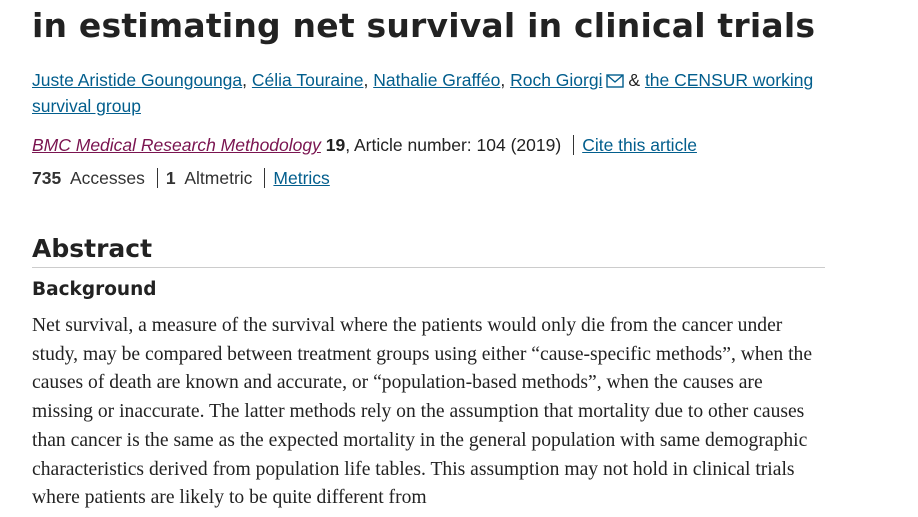 The height and width of the screenshot is (517, 918). I want to click on accesses-count: 735, so click(47, 178).